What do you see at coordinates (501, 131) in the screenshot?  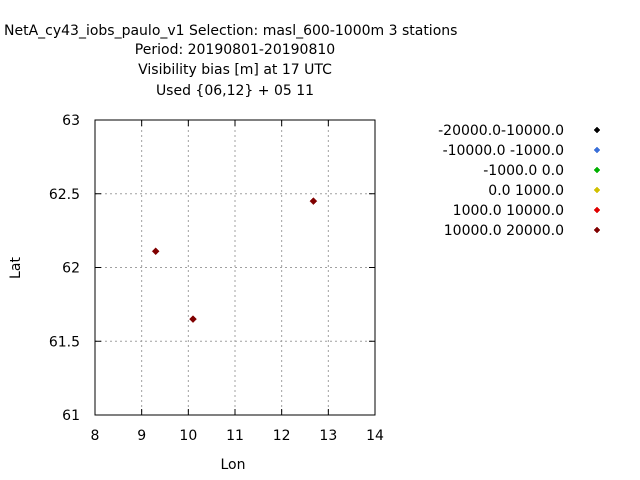 I see `legend-label: -20000.0-10000.0` at bounding box center [501, 131].